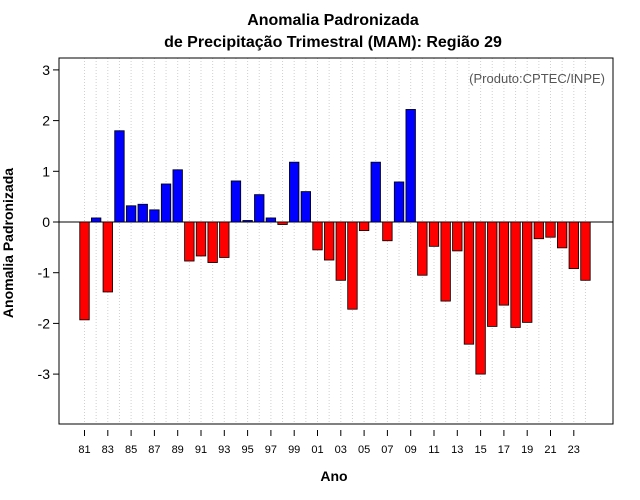 This screenshot has height=500, width=640. What do you see at coordinates (119, 176) in the screenshot?
I see `bar-1984` at bounding box center [119, 176].